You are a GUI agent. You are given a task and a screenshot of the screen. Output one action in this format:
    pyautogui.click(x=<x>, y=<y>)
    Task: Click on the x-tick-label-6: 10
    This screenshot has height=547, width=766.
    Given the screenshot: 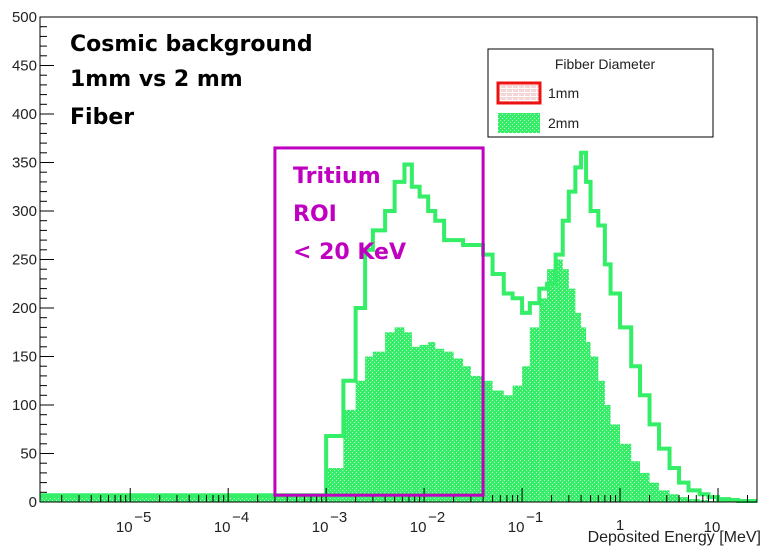 What is the action you would take?
    pyautogui.click(x=712, y=527)
    